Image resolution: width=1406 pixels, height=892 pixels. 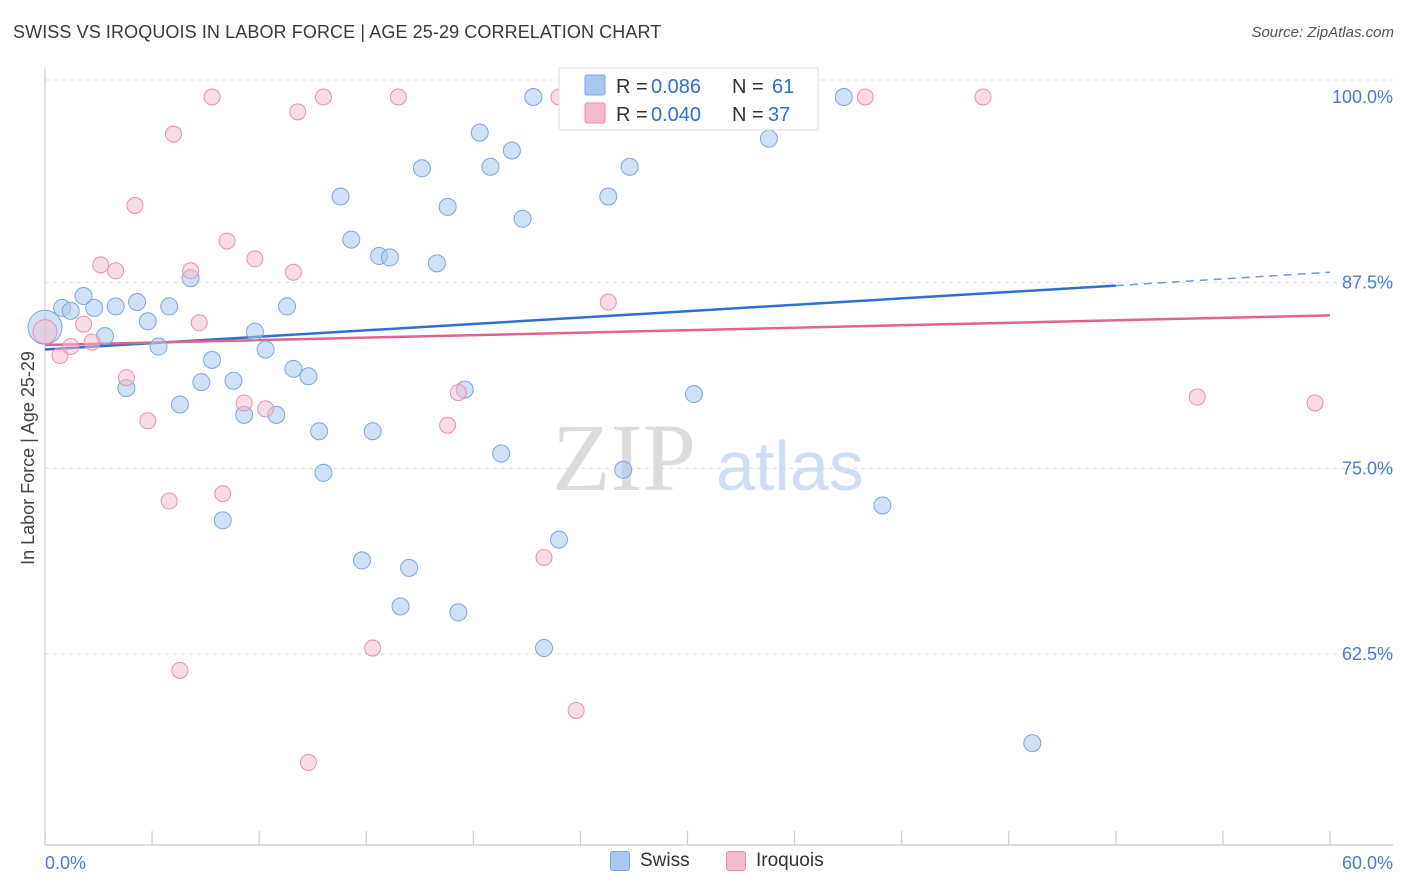 I want to click on bottom-legend: Swiss Iroquois, so click(x=703, y=865).